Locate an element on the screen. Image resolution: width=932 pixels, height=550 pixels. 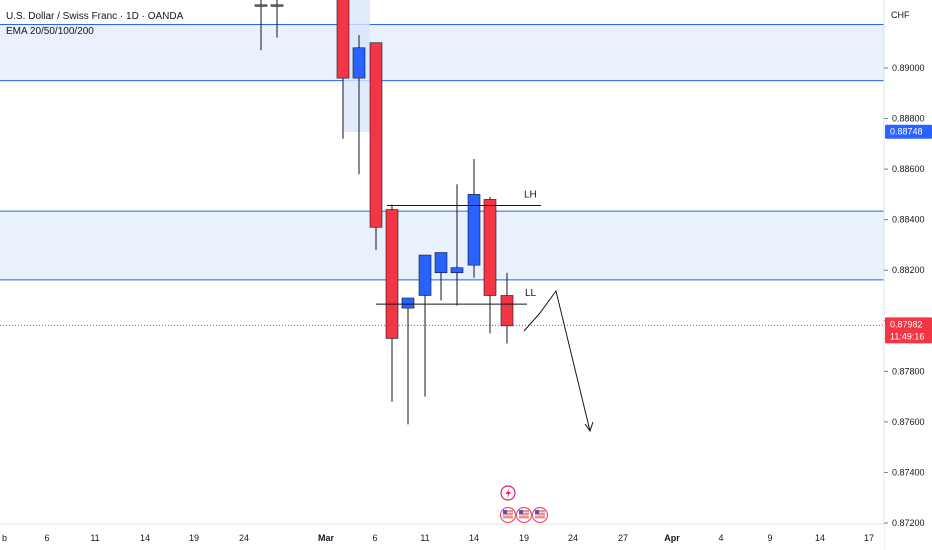
price-tick-label: 0.87200 is located at coordinates (908, 523).